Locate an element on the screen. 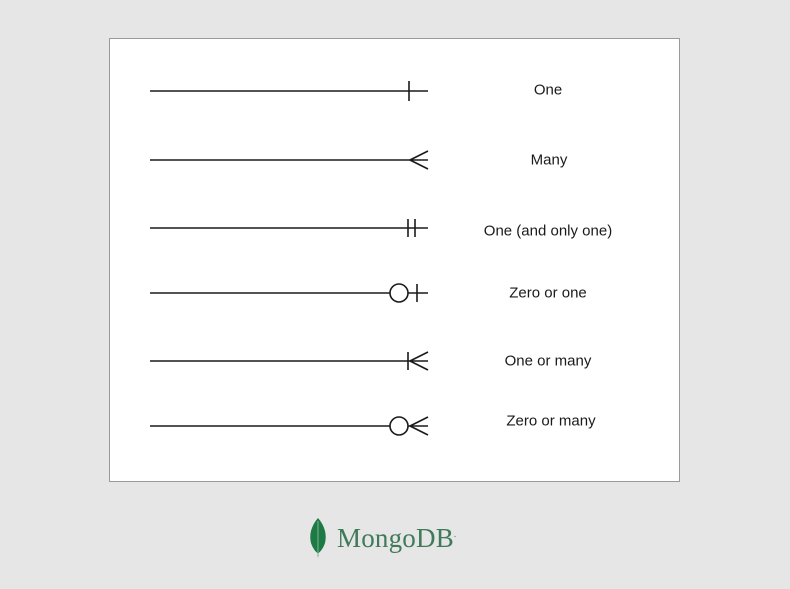 The width and height of the screenshot is (790, 589). logo-registered-mark: . is located at coordinates (455, 533).